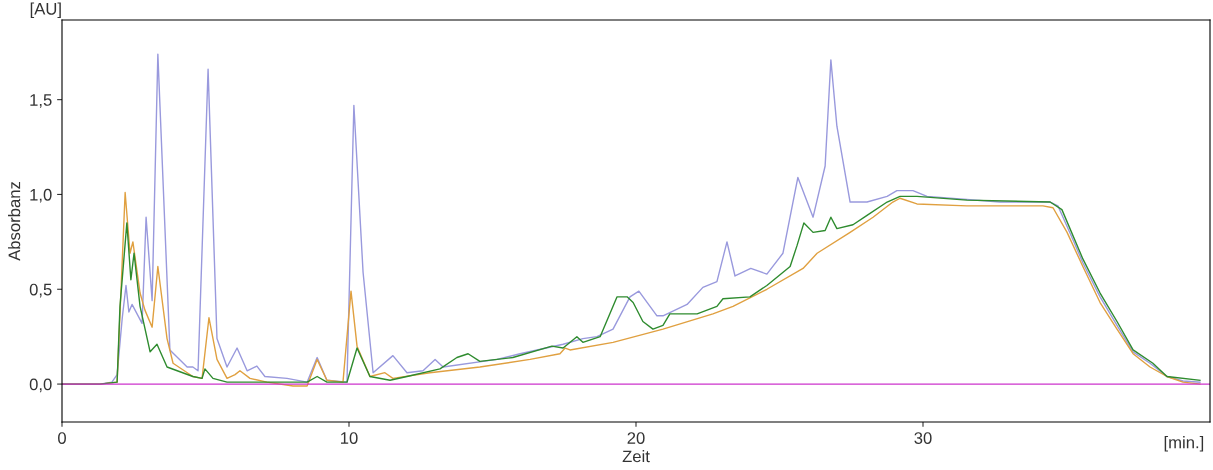  I want to click on x-axis-title: Zeit, so click(636, 456).